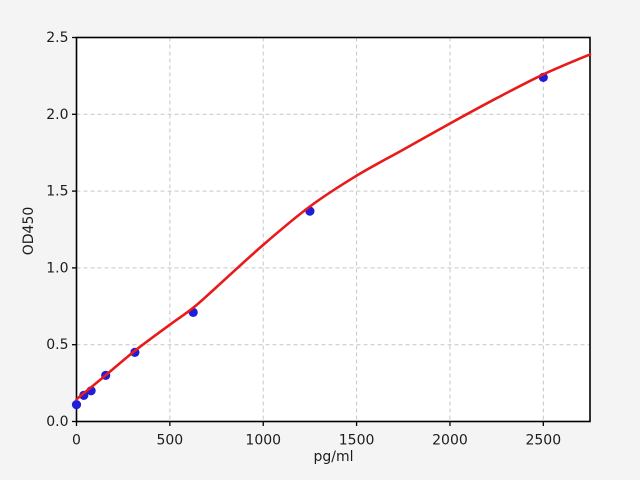  I want to click on x-tick-label: 2500, so click(543, 441).